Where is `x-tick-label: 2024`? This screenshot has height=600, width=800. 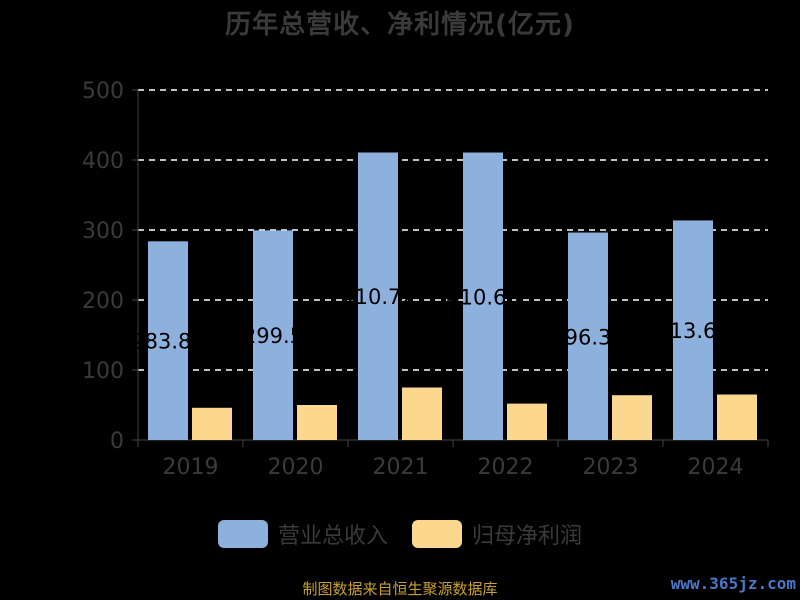 x-tick-label: 2024 is located at coordinates (716, 467).